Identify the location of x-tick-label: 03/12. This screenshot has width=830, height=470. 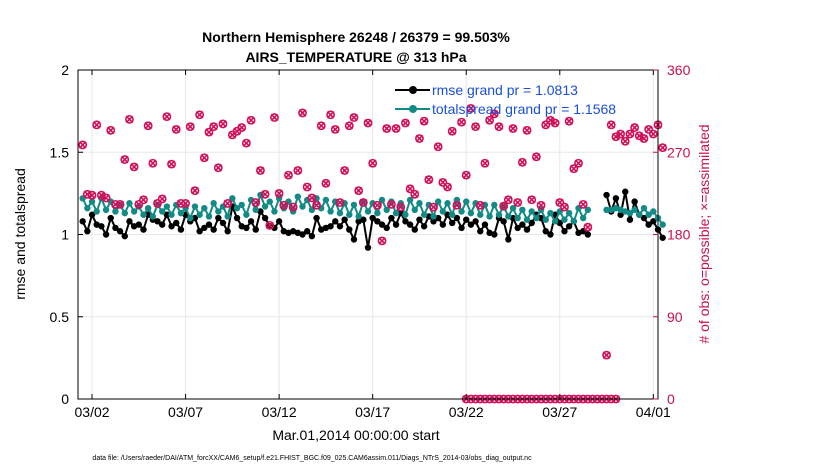
(279, 412).